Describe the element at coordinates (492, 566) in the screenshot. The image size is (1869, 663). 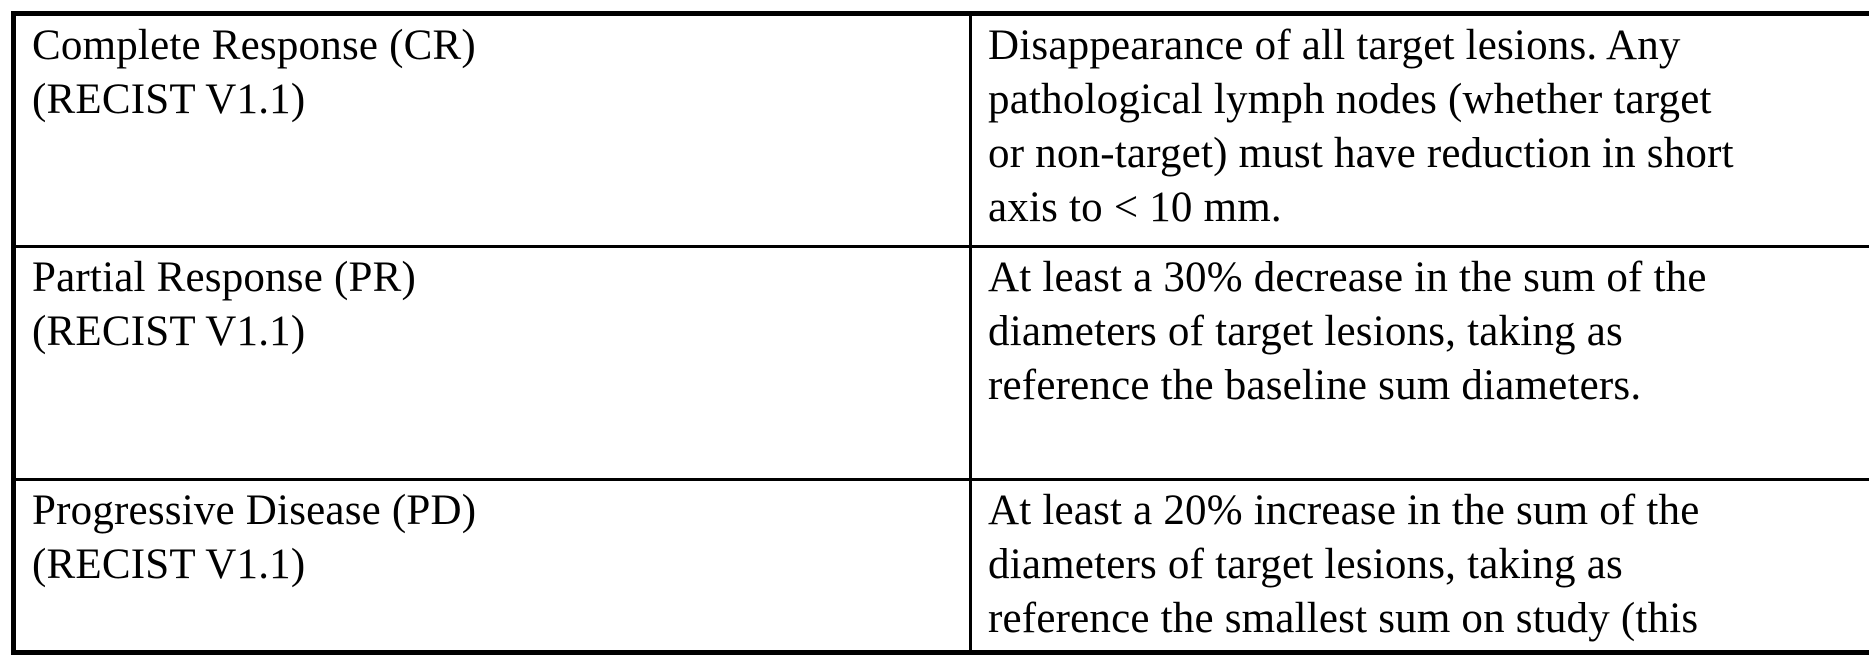
I see `term-cell-progressive-disease: Progressive Disease (PD) (RECIST V1.1)` at that location.